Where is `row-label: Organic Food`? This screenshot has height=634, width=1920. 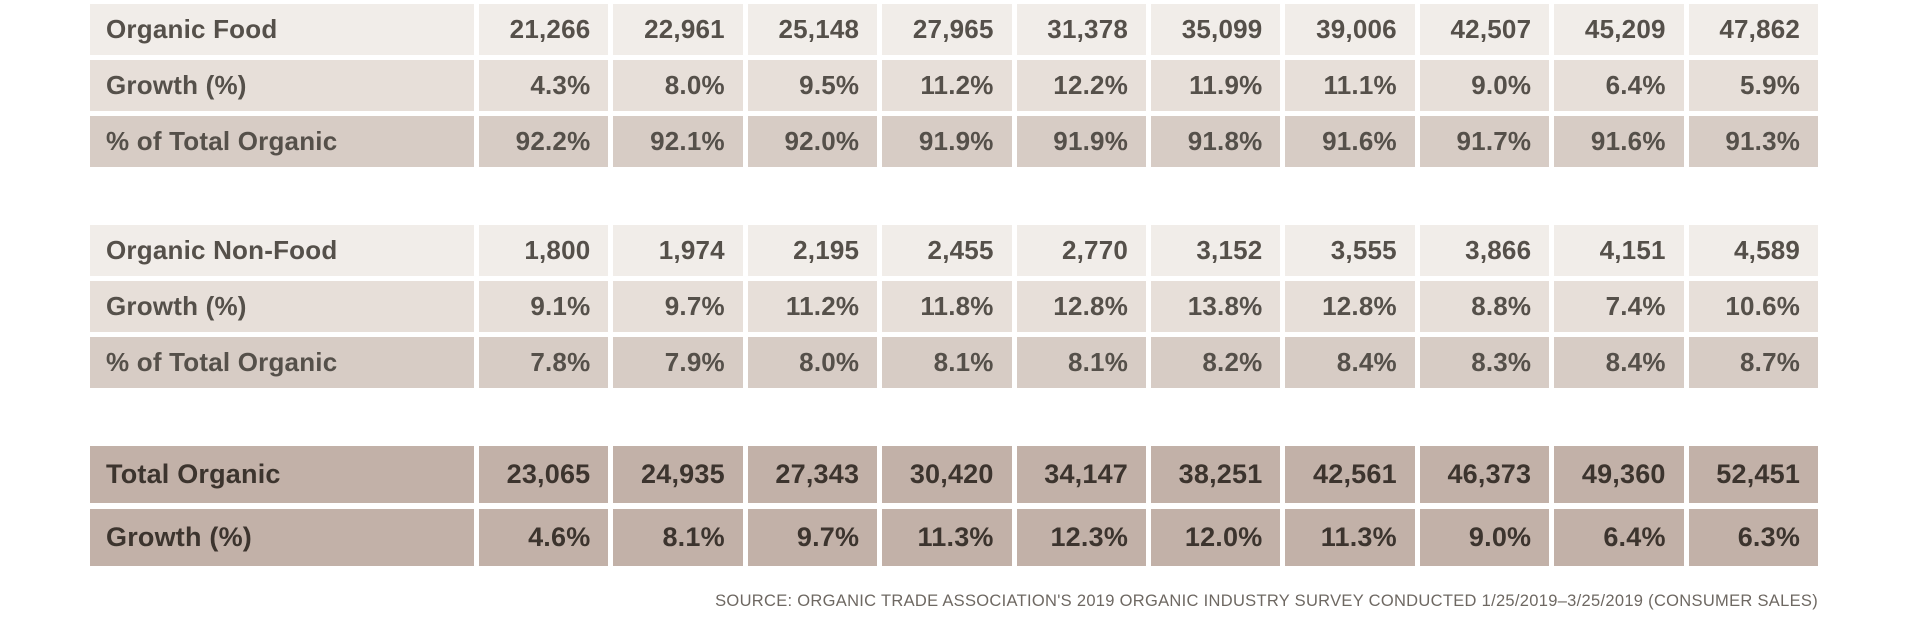
row-label: Organic Food is located at coordinates (282, 29).